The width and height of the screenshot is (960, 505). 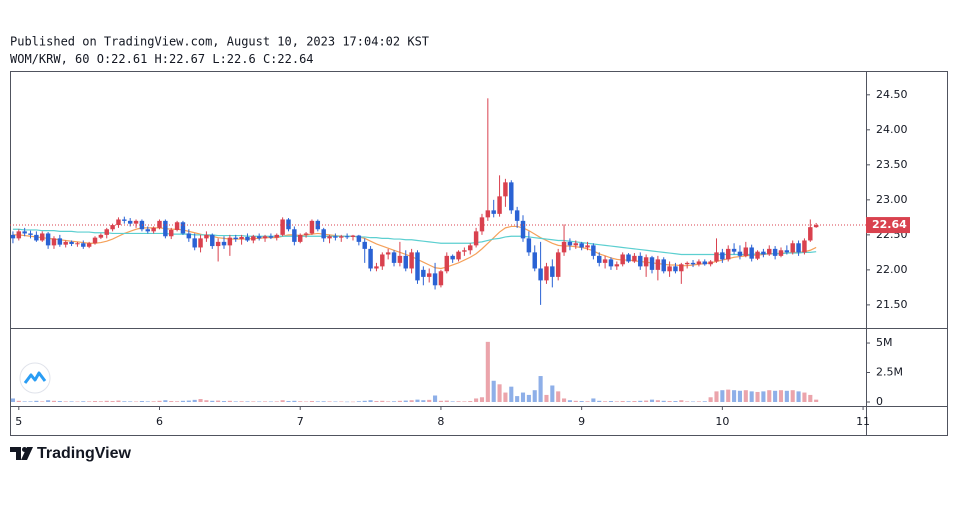 I want to click on ohlc-label: L:, so click(x=219, y=59).